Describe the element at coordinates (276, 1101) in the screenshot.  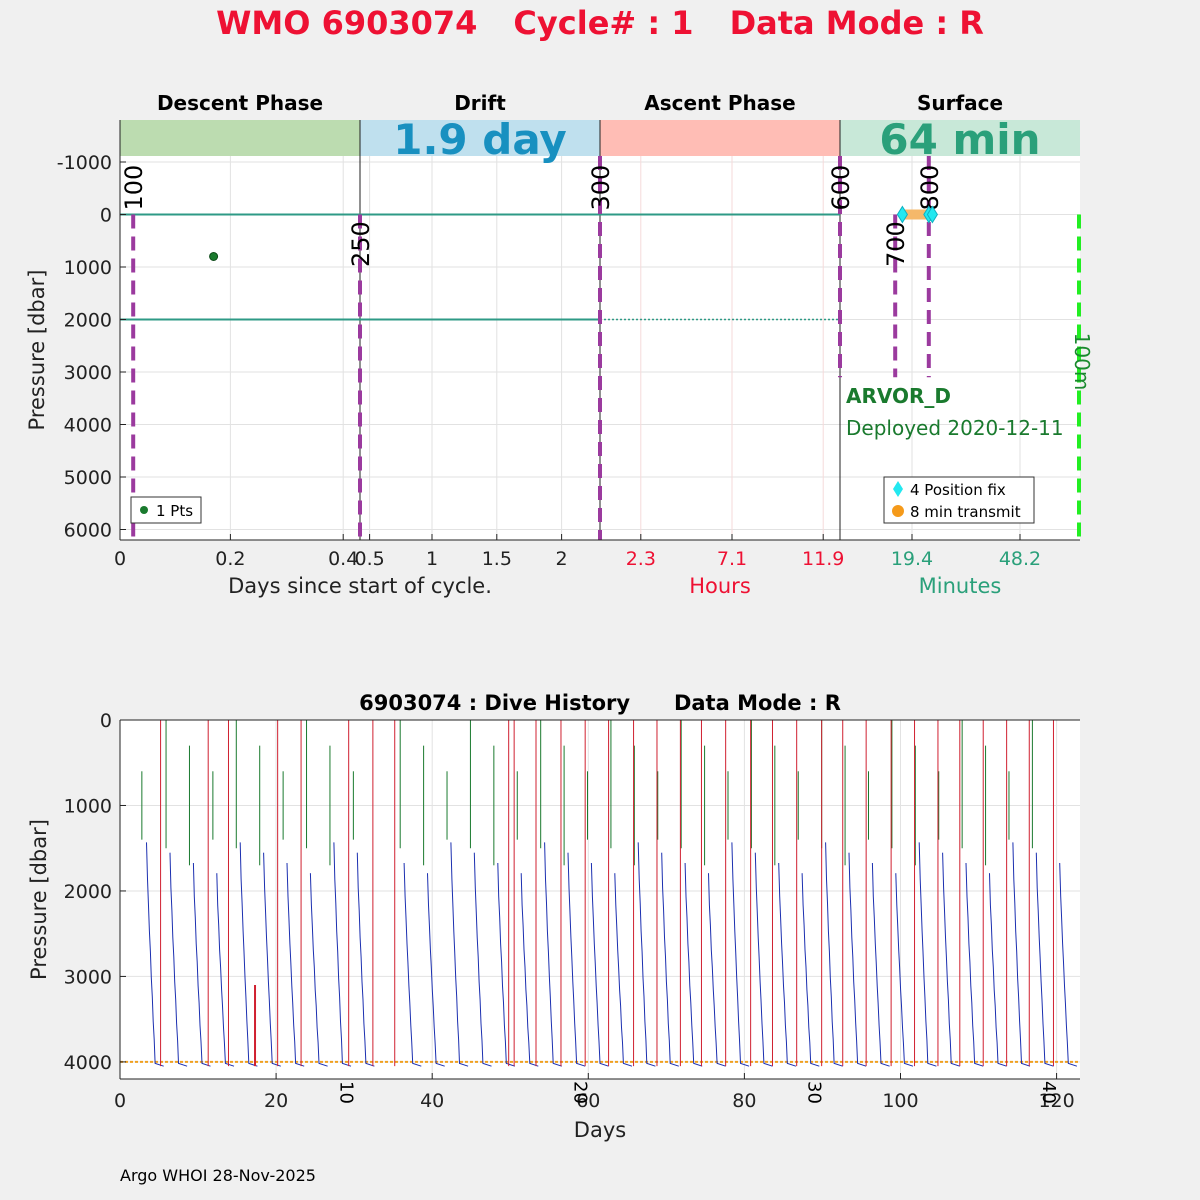
I see `bottom-x-tick-label: 20` at that location.